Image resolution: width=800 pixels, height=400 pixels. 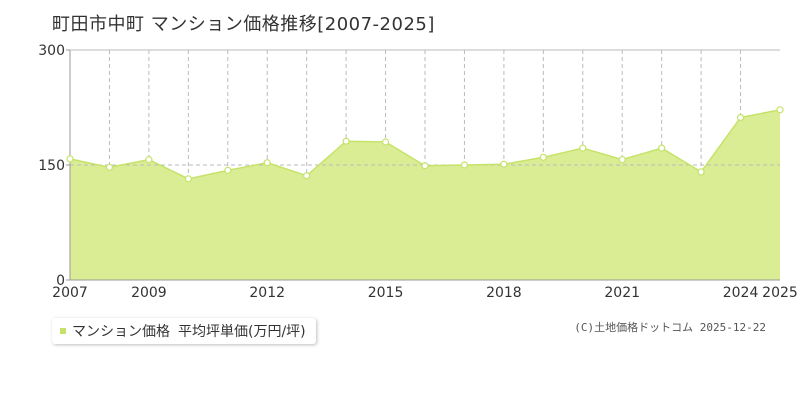 What do you see at coordinates (346, 141) in the screenshot?
I see `data-point-2014` at bounding box center [346, 141].